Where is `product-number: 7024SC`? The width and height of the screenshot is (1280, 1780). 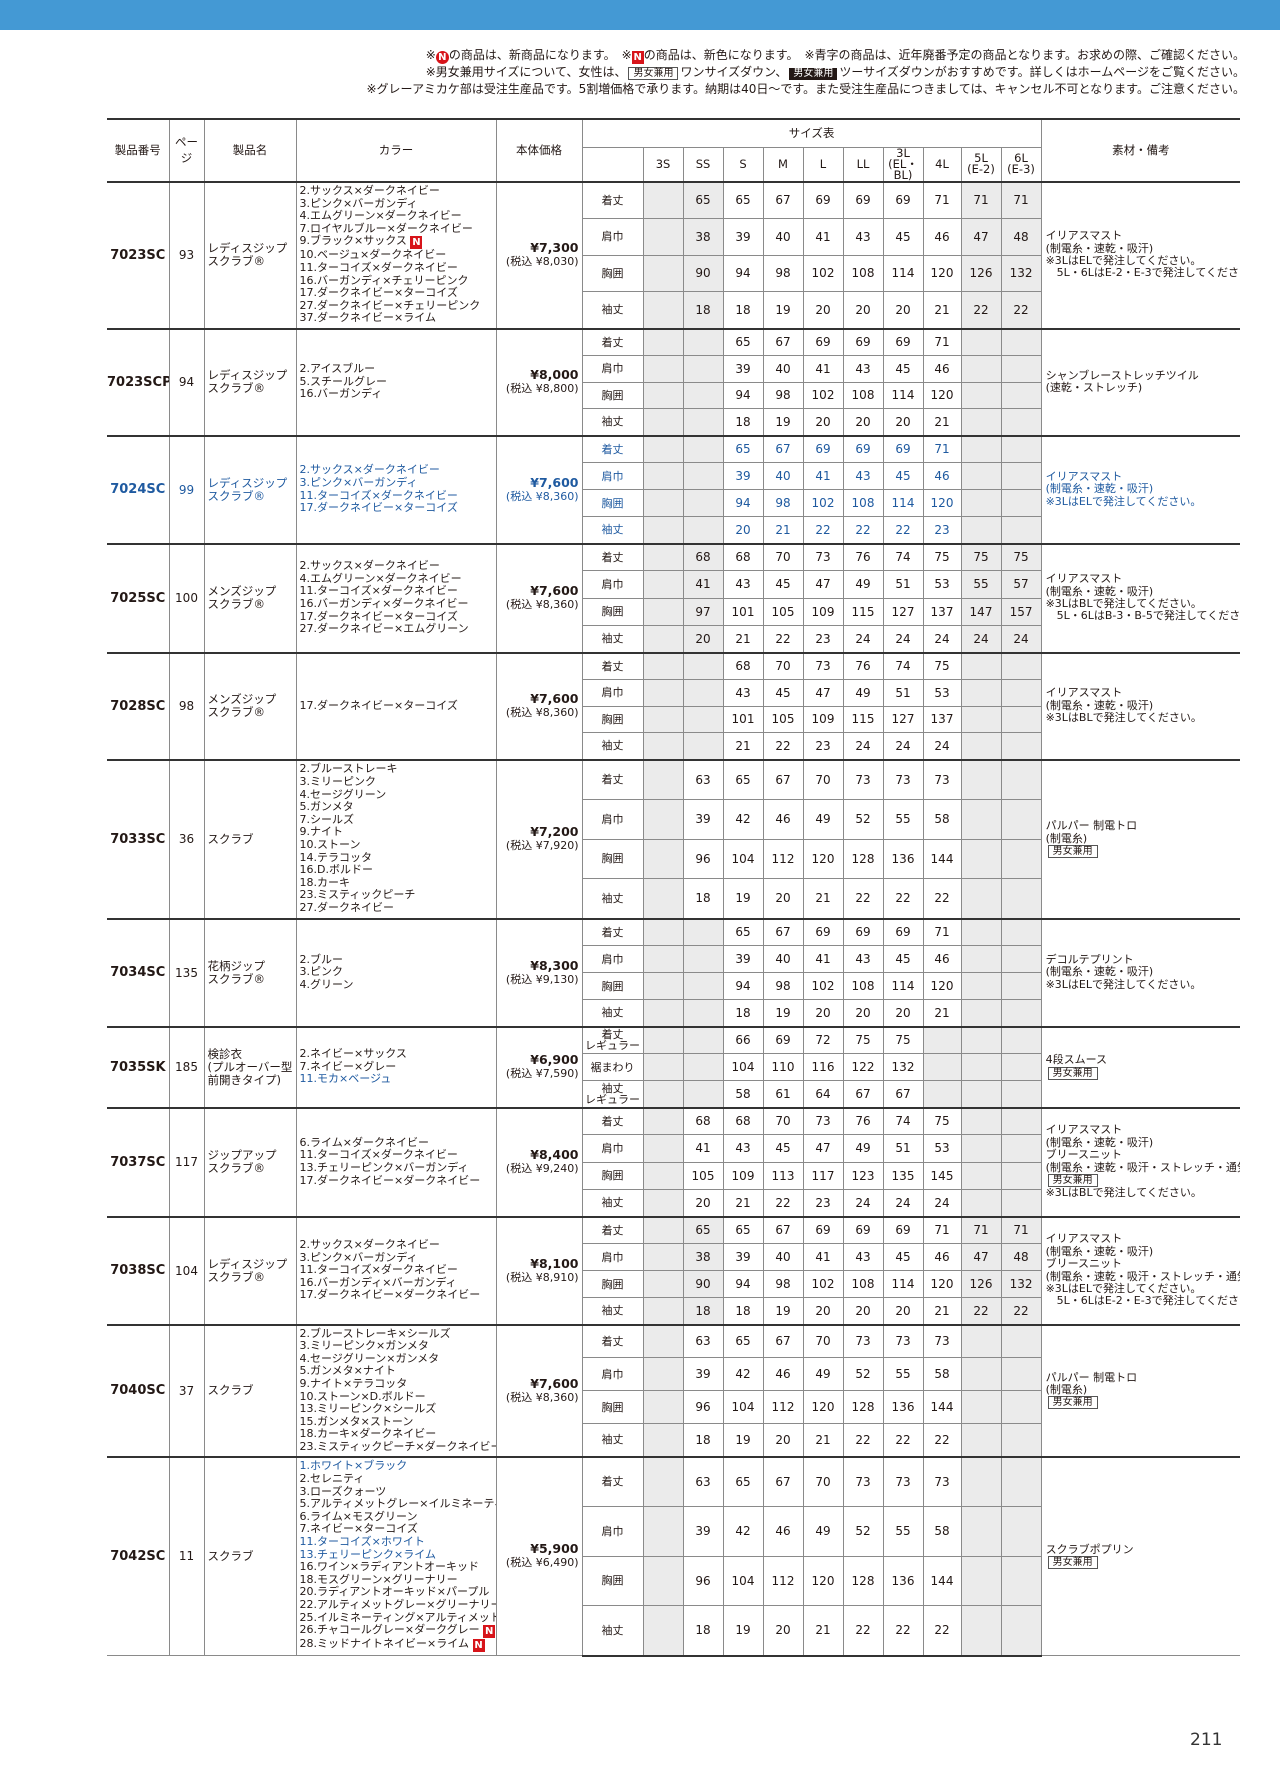 product-number: 7024SC is located at coordinates (138, 489).